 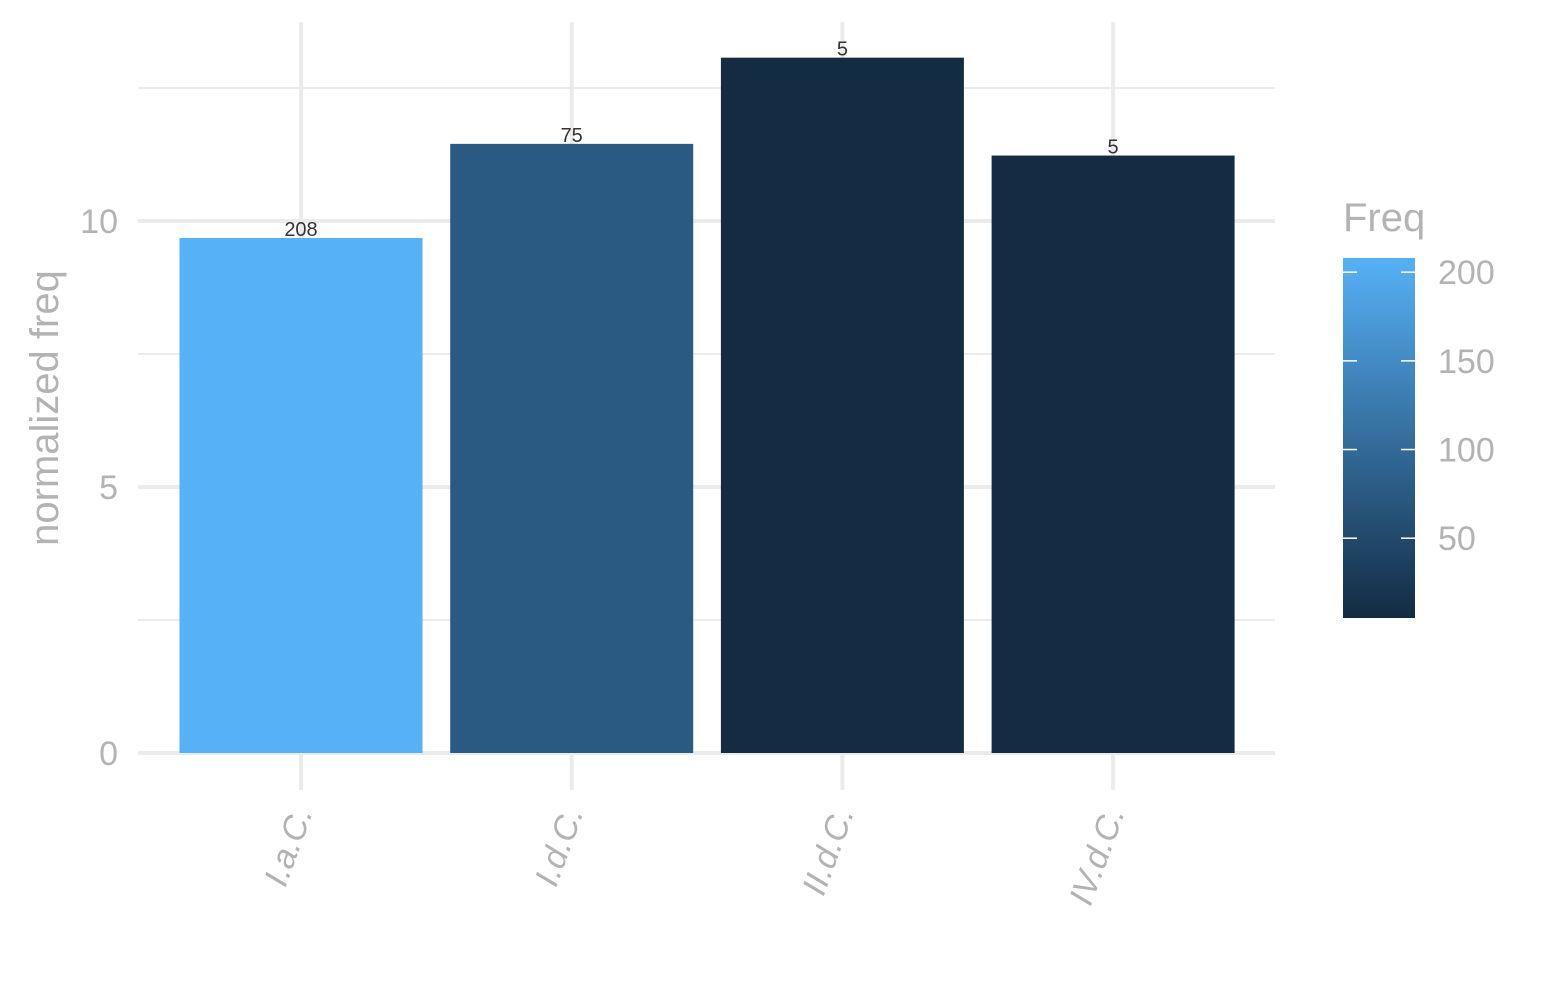 What do you see at coordinates (695, 856) in the screenshot?
I see `x-axis-ticks: I.a.C. I.d.C. II.d.C. IV.d.C.` at bounding box center [695, 856].